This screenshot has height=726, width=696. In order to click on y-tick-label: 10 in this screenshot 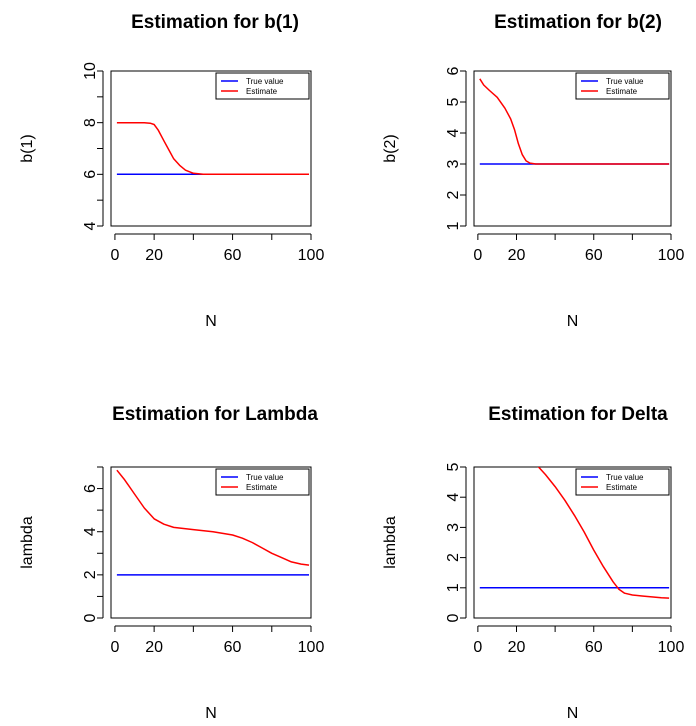, I will do `click(90, 71)`.